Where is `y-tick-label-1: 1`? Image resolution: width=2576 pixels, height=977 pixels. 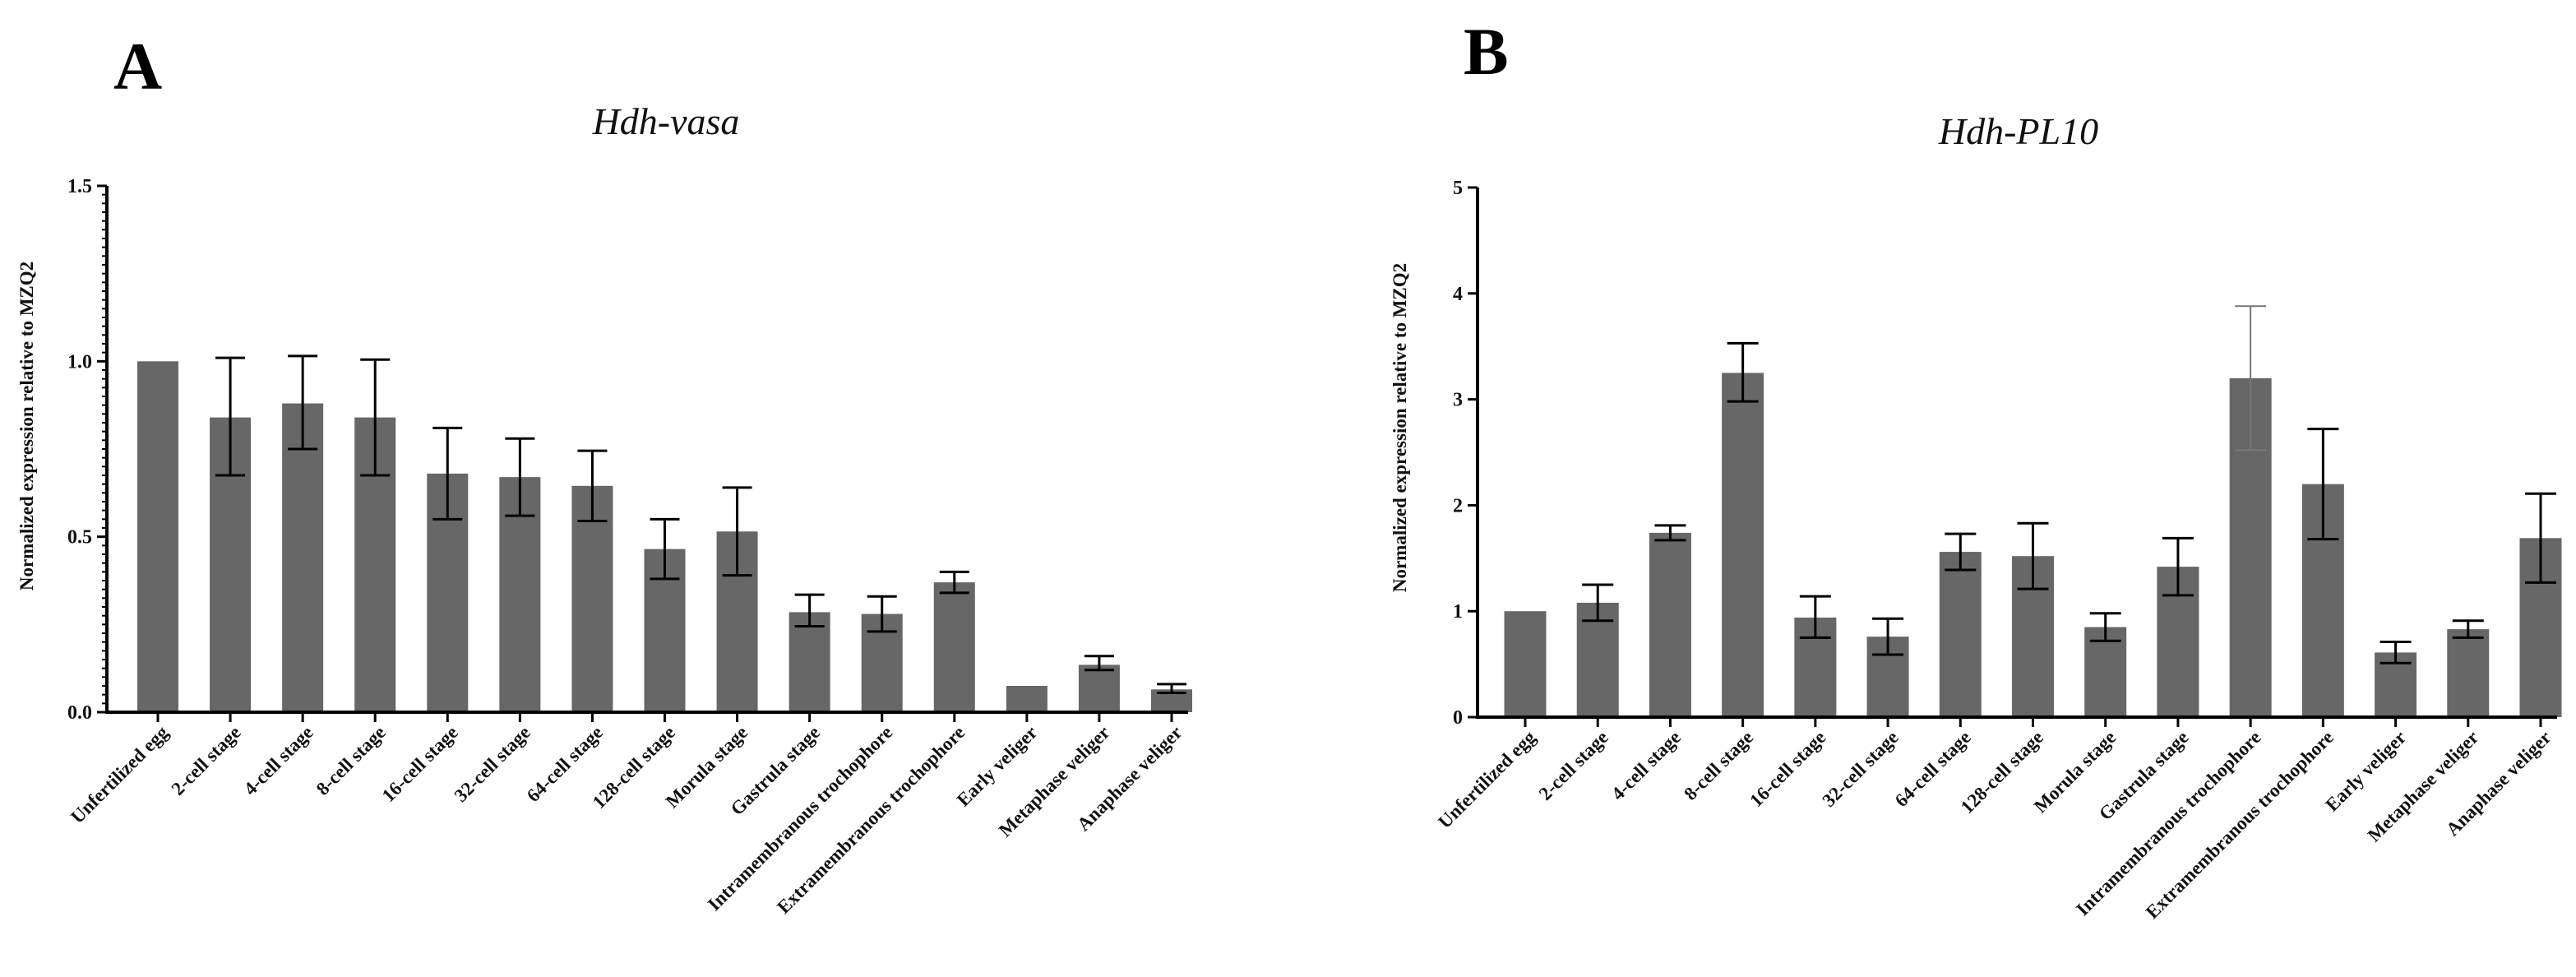
y-tick-label-1: 1 is located at coordinates (1458, 612).